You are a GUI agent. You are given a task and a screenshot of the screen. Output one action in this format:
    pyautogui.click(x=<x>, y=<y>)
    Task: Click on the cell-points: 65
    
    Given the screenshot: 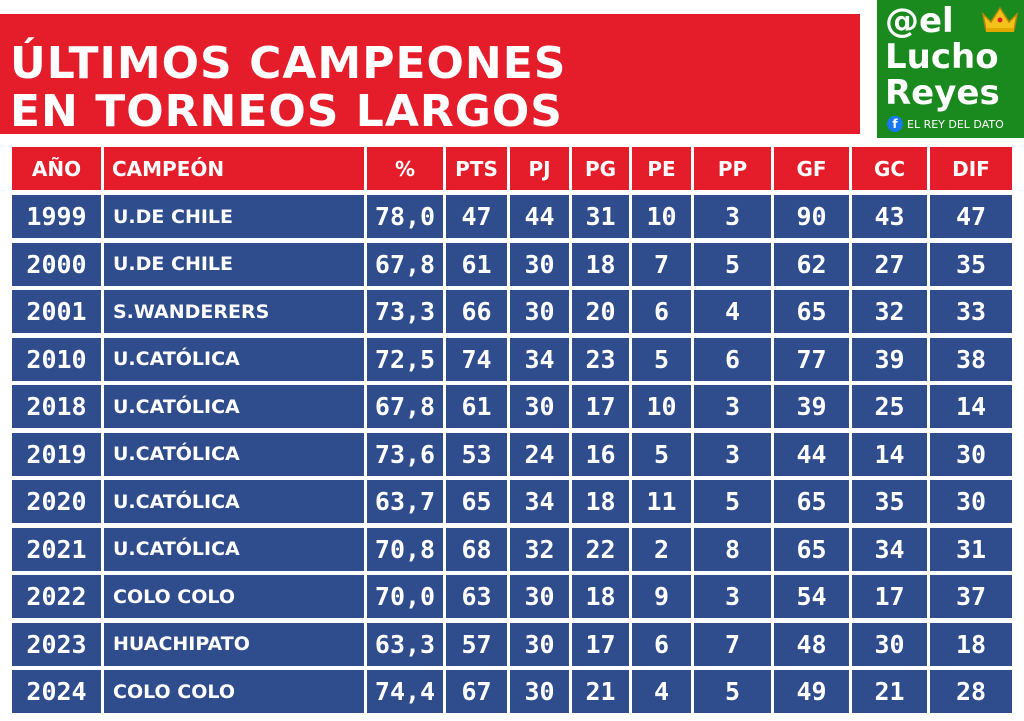 What is the action you would take?
    pyautogui.click(x=476, y=501)
    